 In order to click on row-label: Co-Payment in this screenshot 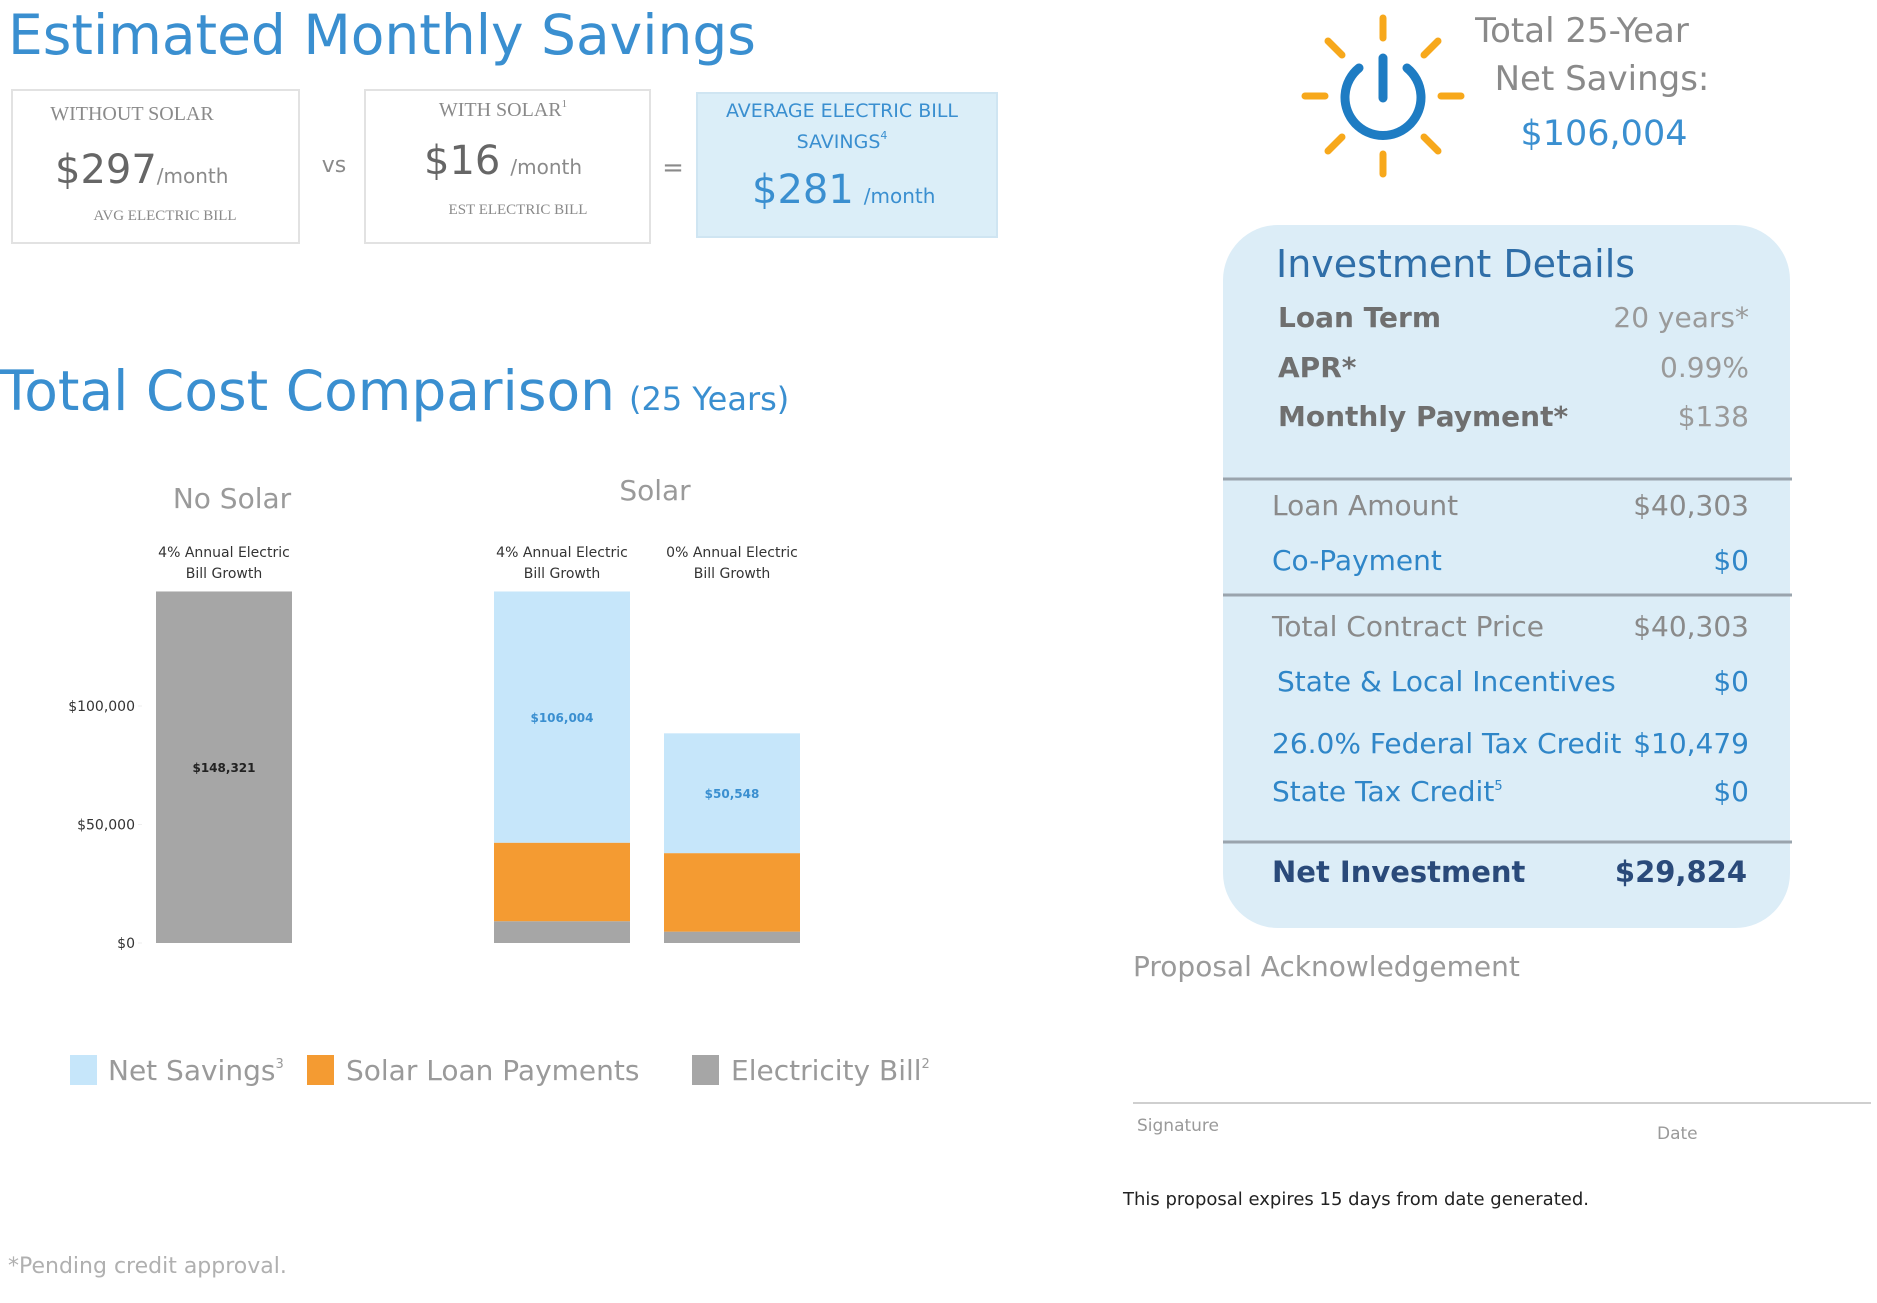, I will do `click(1357, 560)`.